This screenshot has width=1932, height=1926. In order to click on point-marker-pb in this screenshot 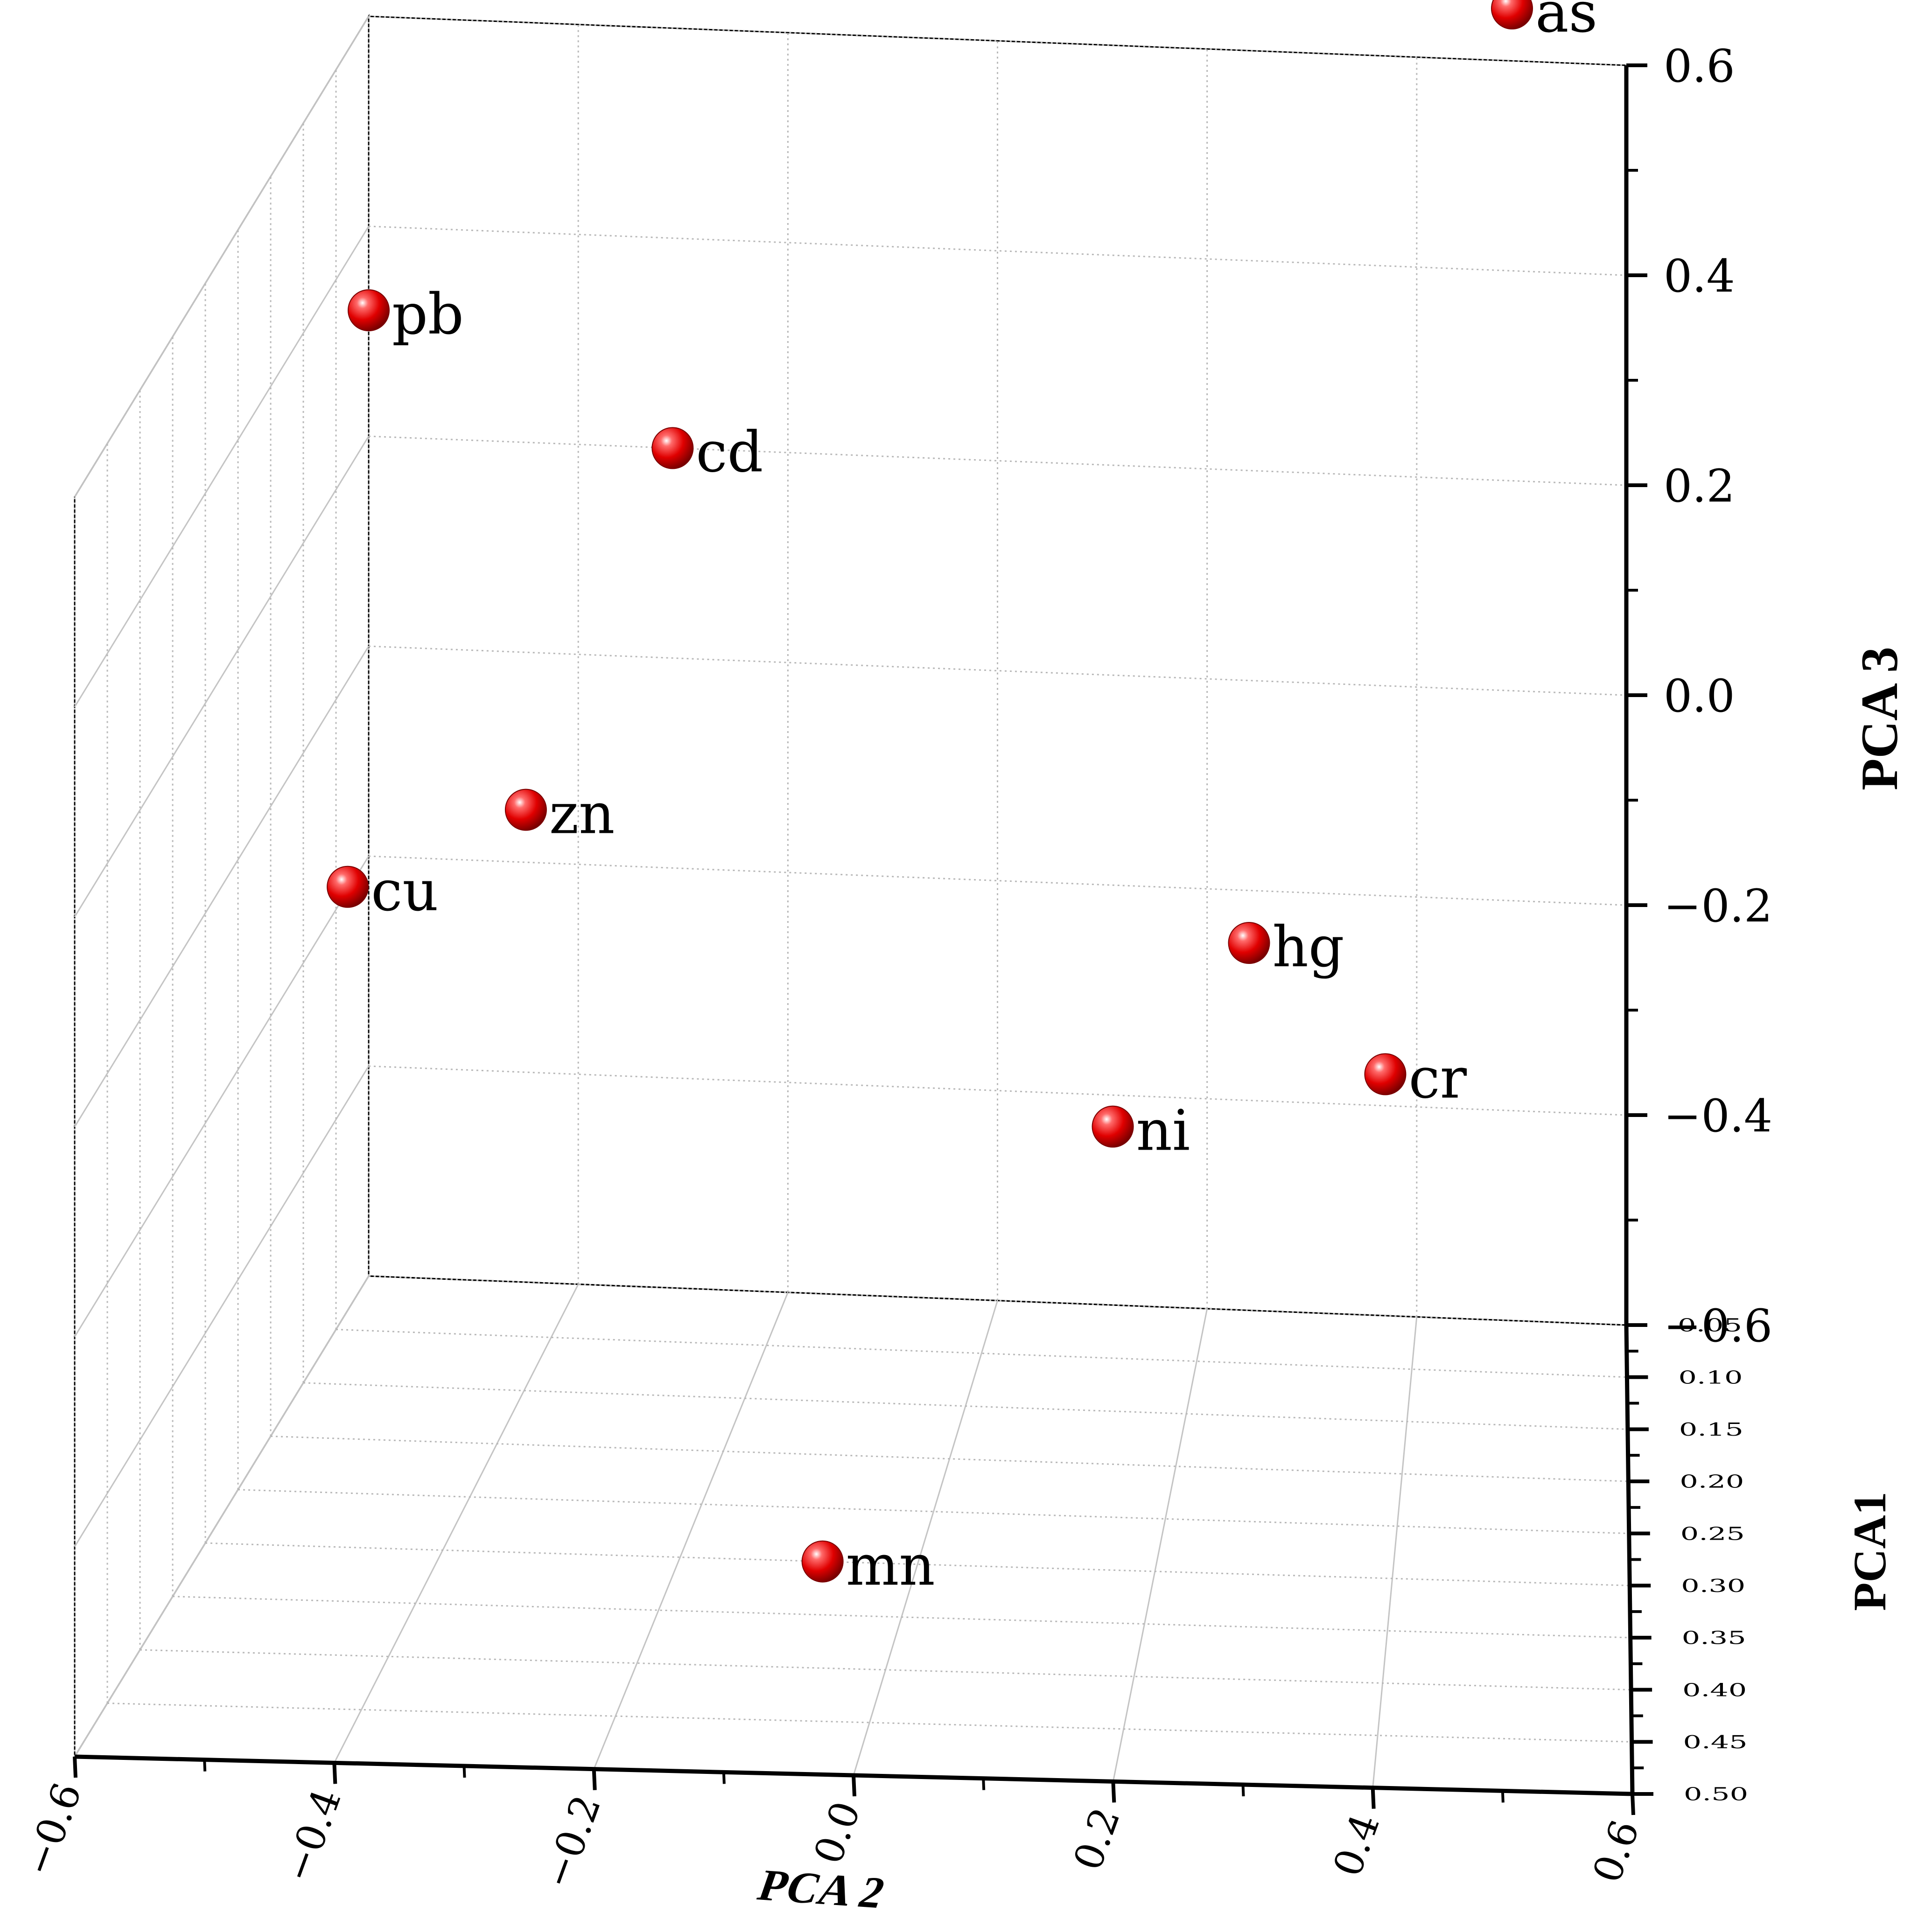, I will do `click(369, 310)`.